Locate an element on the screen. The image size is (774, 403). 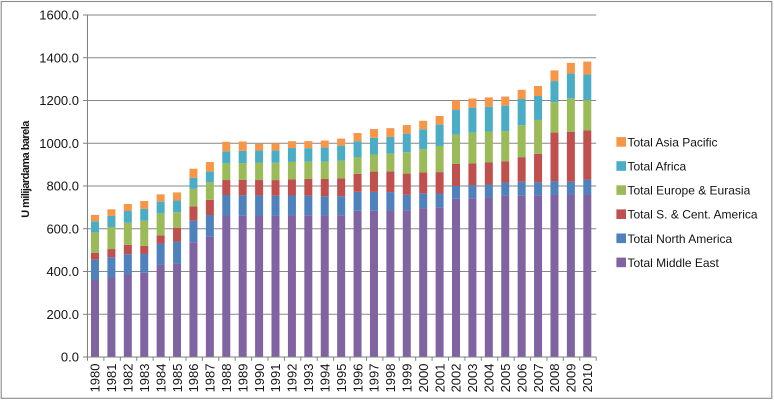
svg-text: 2000 is located at coordinates (423, 378).